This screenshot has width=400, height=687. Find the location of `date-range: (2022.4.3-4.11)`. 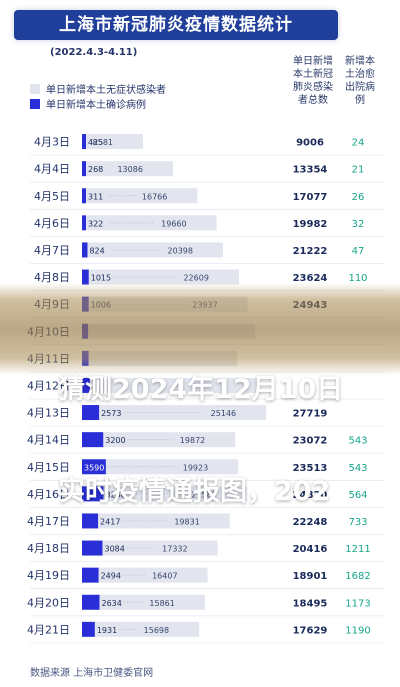

date-range: (2022.4.3-4.11) is located at coordinates (94, 52).